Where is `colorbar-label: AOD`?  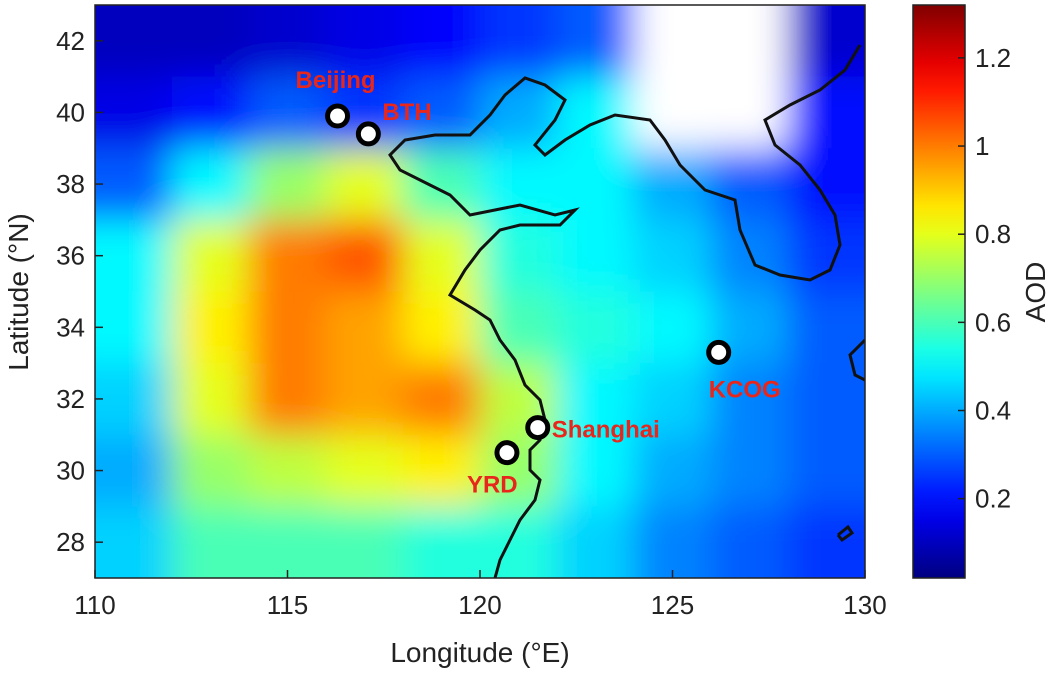 colorbar-label: AOD is located at coordinates (1035, 292).